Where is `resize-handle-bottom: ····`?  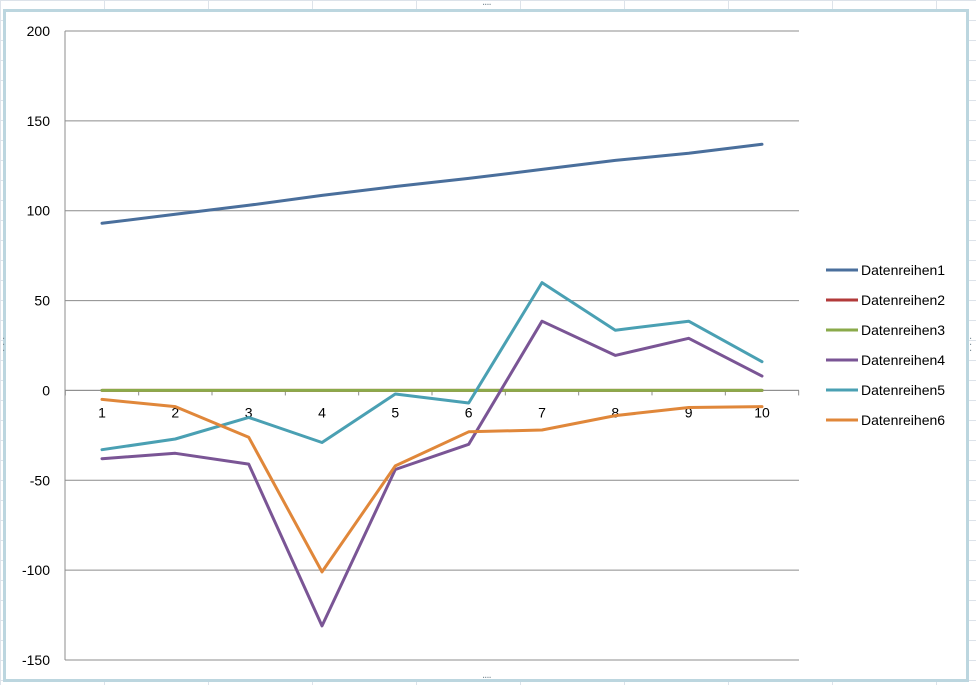
resize-handle-bottom: ···· is located at coordinates (487, 678).